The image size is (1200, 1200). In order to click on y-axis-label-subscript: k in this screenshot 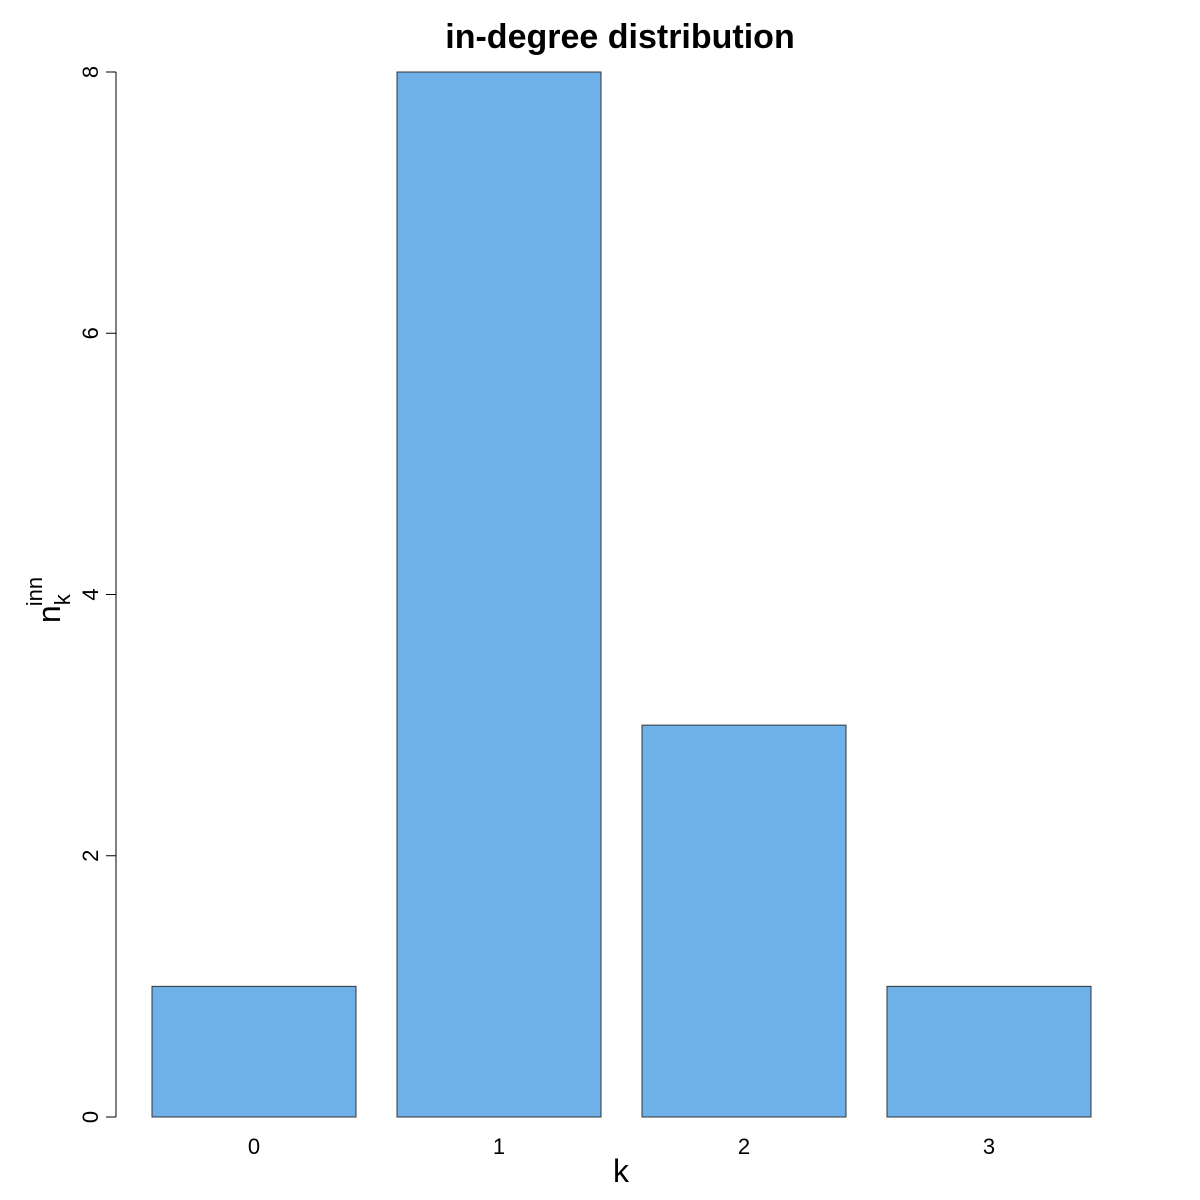, I will do `click(62, 599)`.